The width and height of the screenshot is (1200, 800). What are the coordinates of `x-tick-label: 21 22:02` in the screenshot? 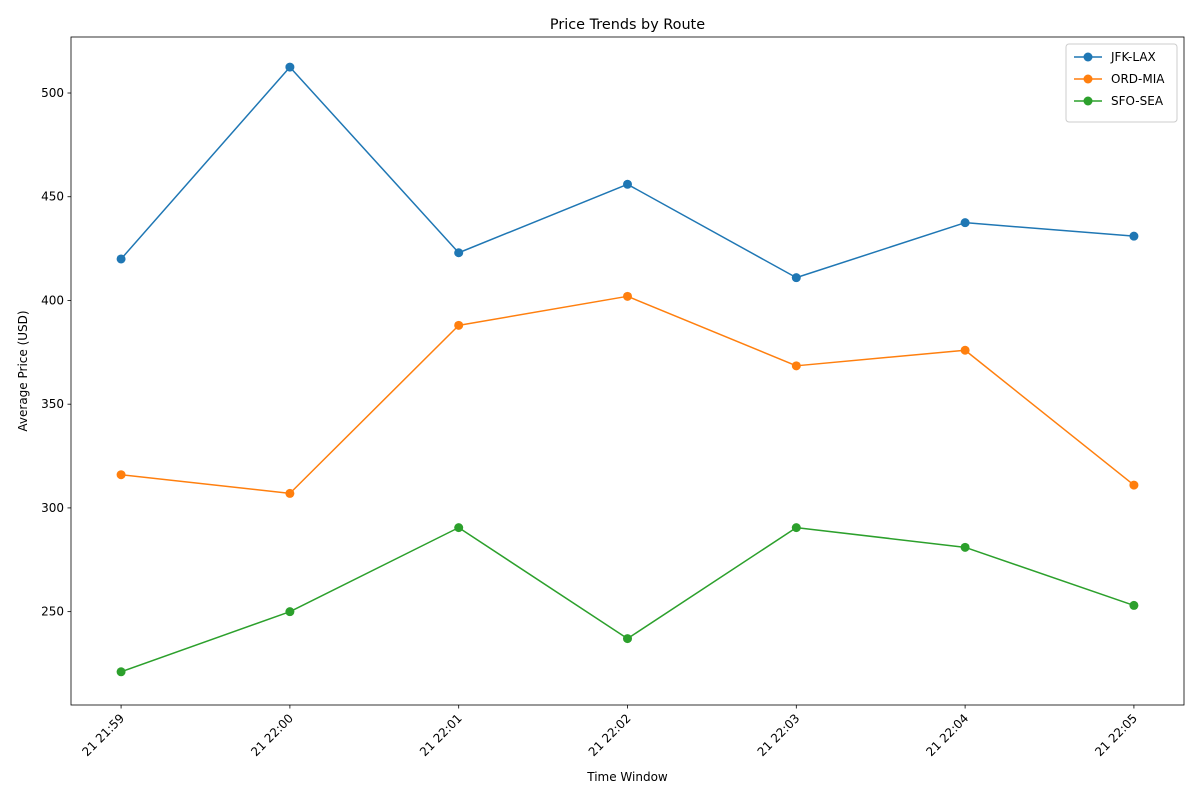 It's located at (610, 735).